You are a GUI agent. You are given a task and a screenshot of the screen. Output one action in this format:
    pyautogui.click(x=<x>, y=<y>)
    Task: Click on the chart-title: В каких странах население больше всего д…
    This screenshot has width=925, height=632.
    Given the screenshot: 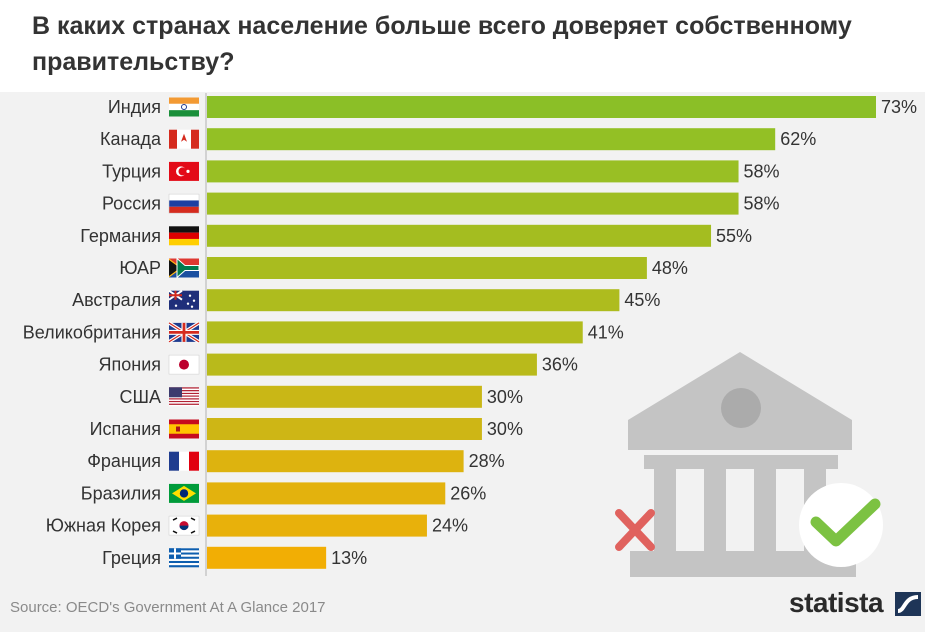 What is the action you would take?
    pyautogui.click(x=442, y=44)
    